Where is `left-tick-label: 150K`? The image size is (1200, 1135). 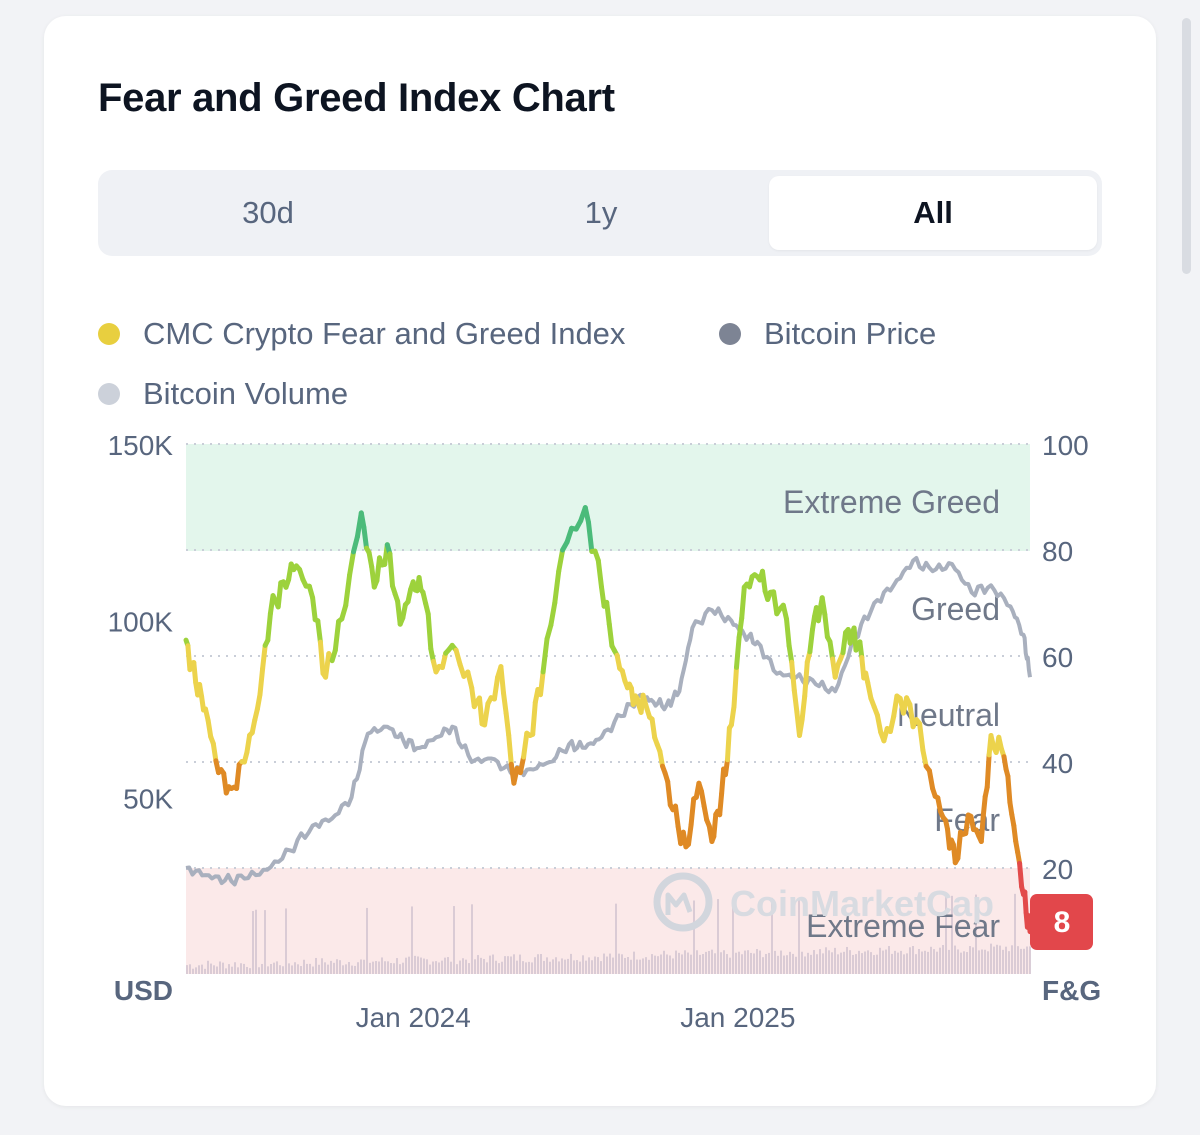 left-tick-label: 150K is located at coordinates (141, 445).